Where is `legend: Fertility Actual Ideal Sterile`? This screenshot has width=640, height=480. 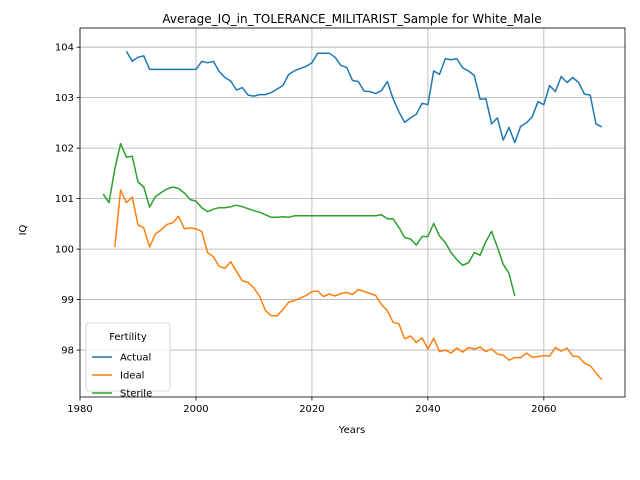 legend: Fertility Actual Ideal Sterile is located at coordinates (128, 361).